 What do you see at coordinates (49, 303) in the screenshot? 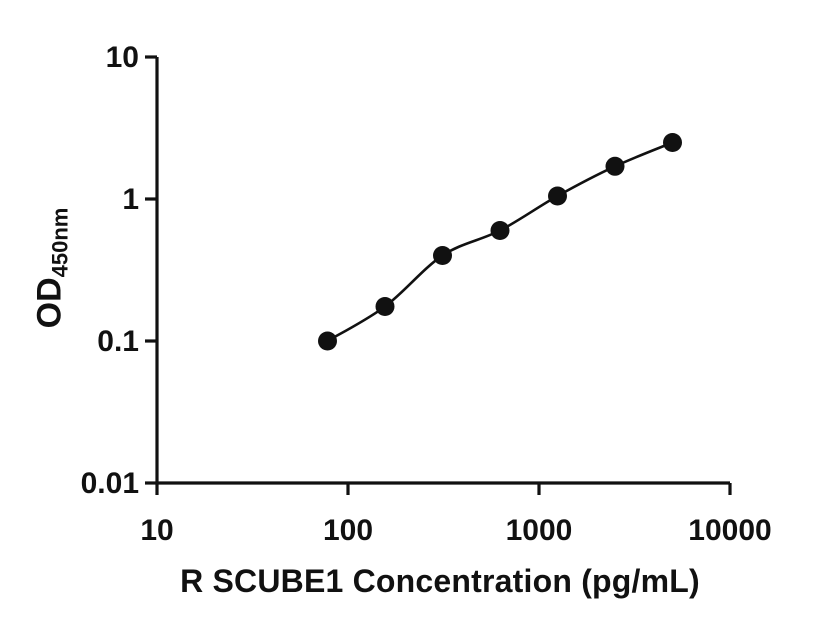
I see `y-axis-title-main: OD` at bounding box center [49, 303].